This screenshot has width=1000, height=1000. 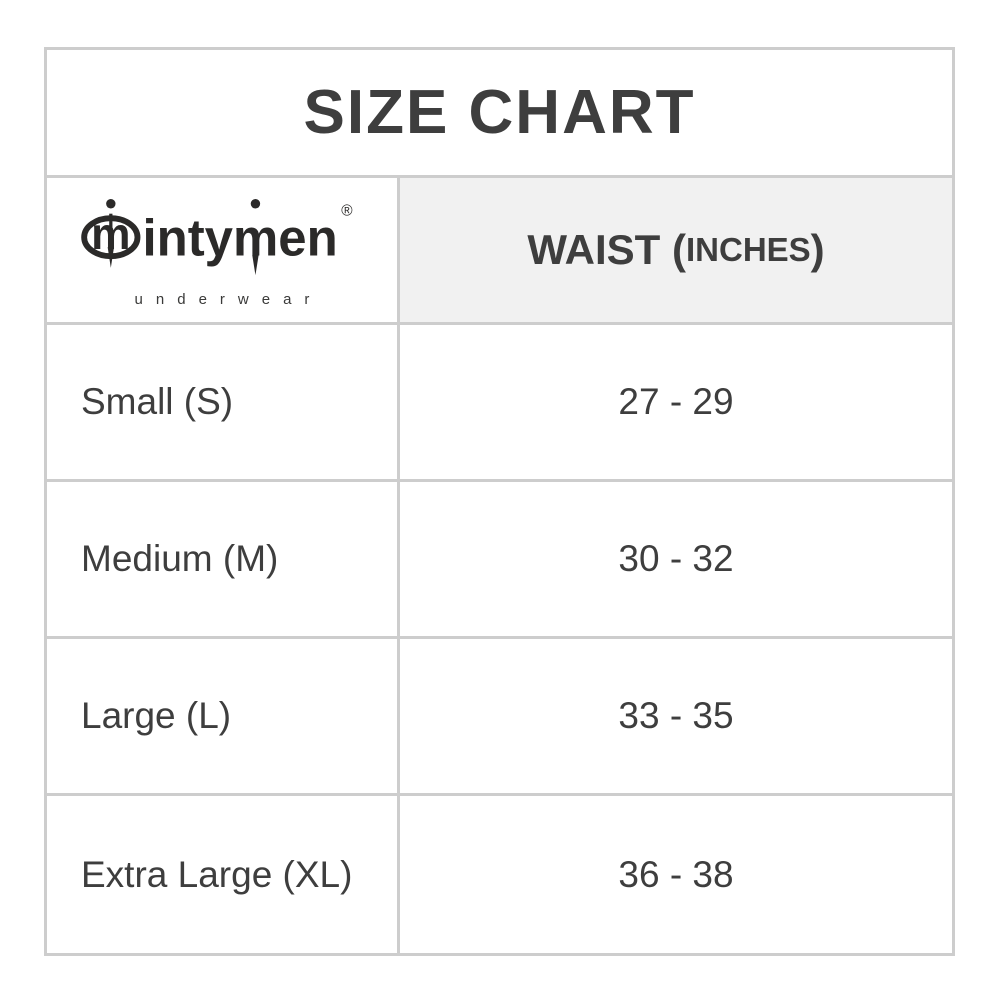 I want to click on column-header-waist: WAIST (INCHES), so click(x=676, y=251).